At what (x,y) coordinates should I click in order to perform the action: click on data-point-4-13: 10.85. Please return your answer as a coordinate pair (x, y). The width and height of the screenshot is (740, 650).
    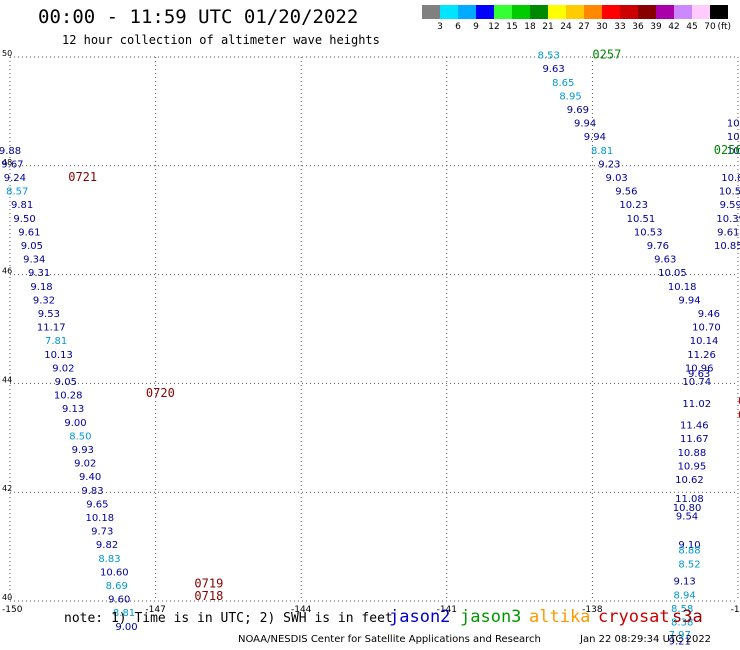
    Looking at the image, I should click on (727, 246).